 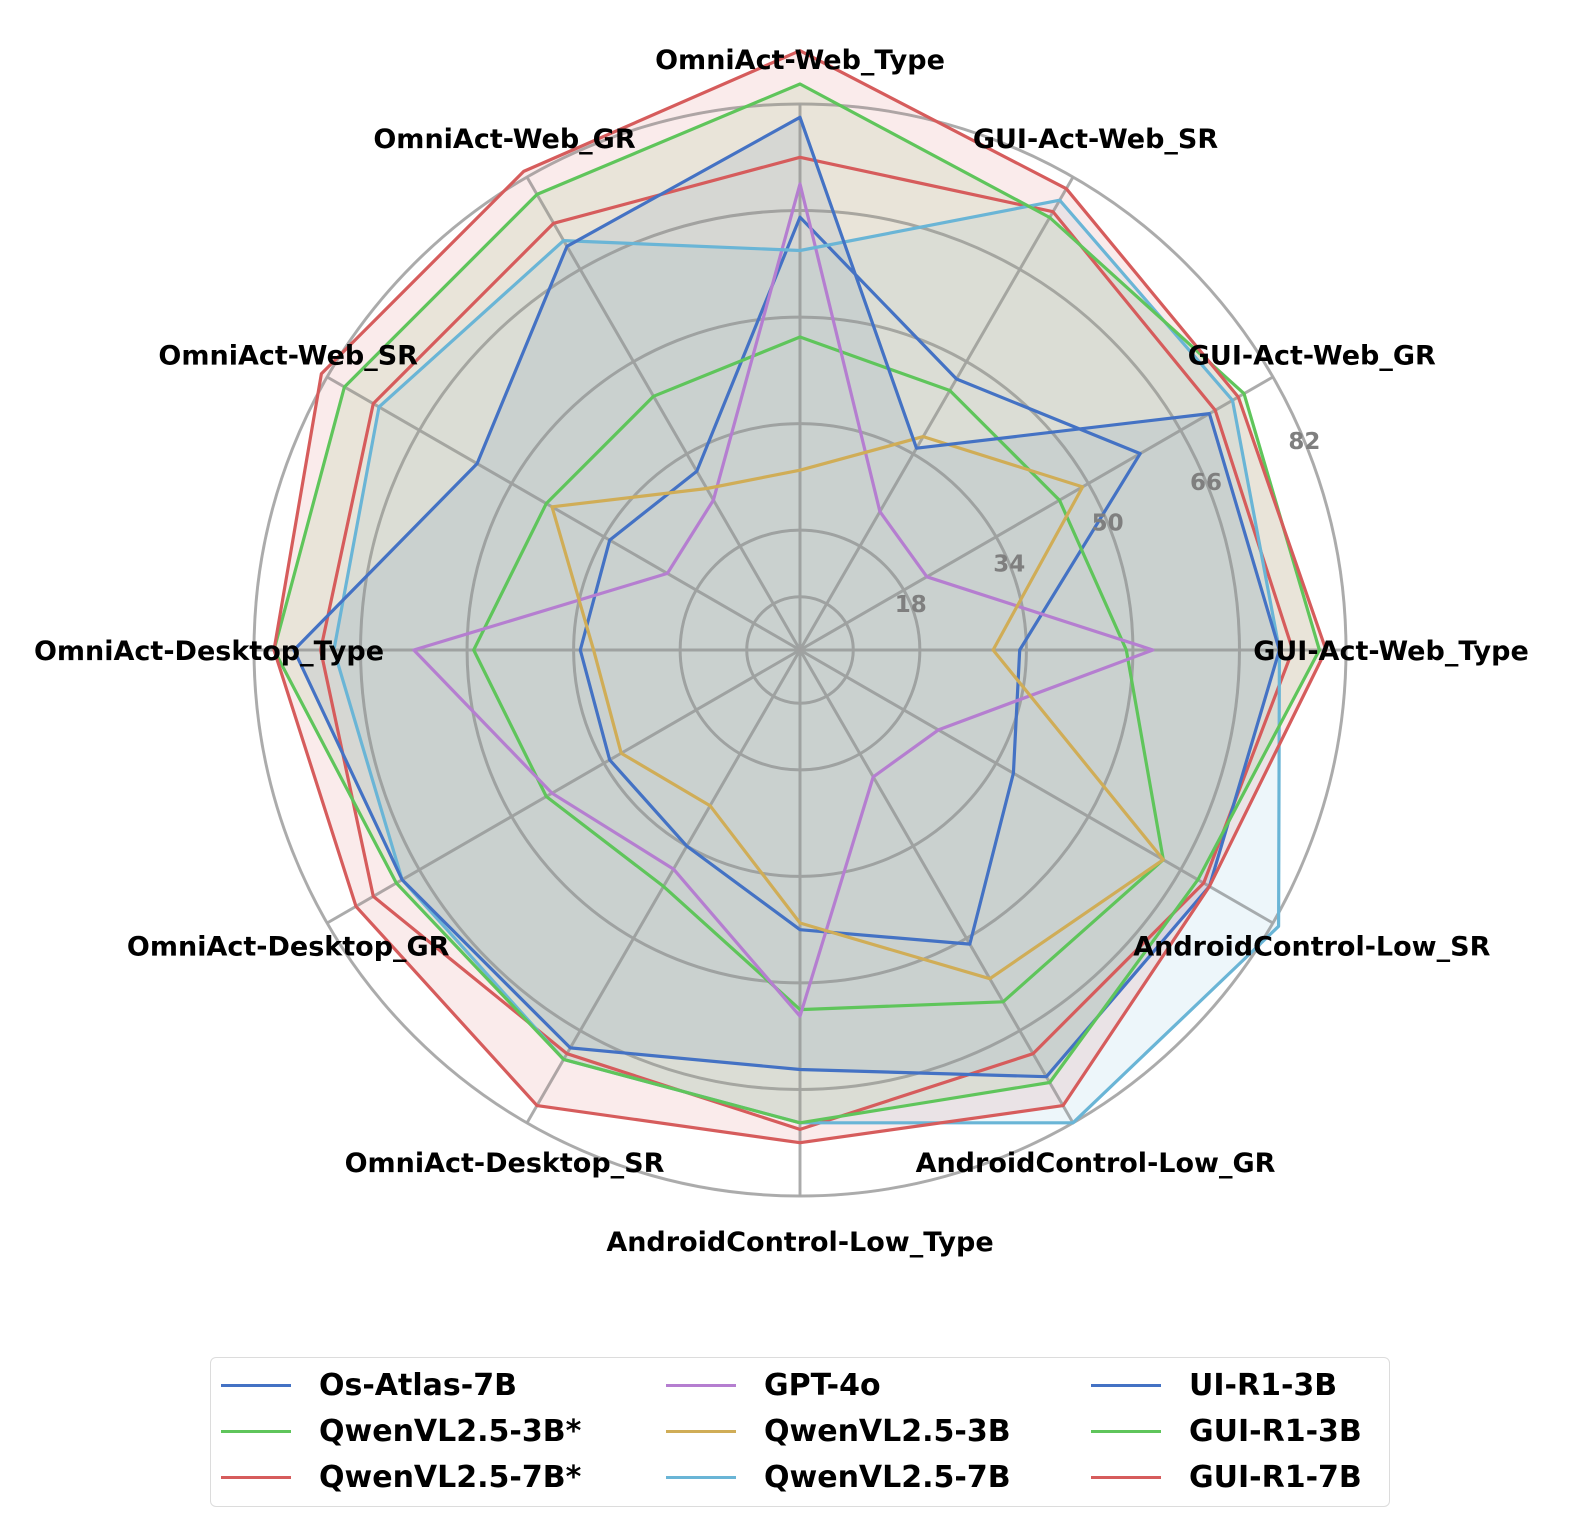 I want to click on axis-label: GUI-Act-Web_GR, so click(x=1312, y=356).